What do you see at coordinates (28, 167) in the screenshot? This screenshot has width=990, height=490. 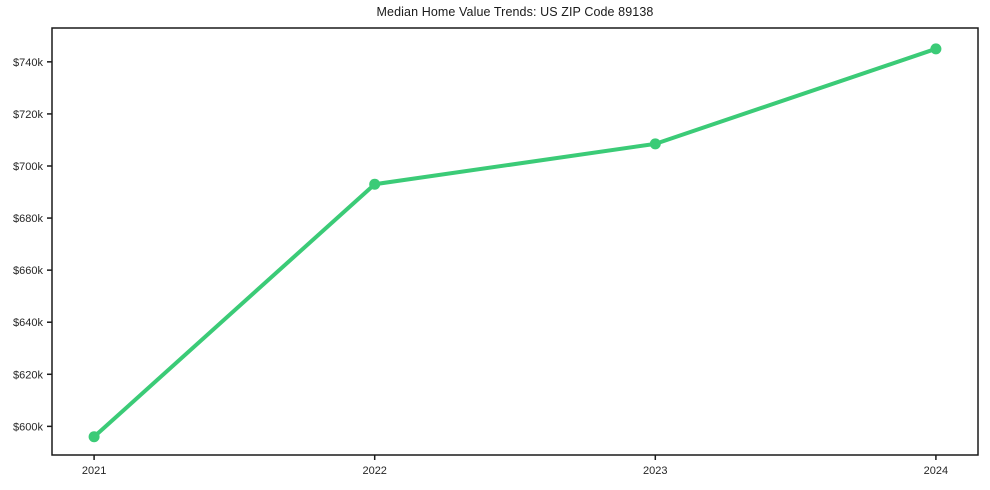 I see `y-axis-tick-label: $700k` at bounding box center [28, 167].